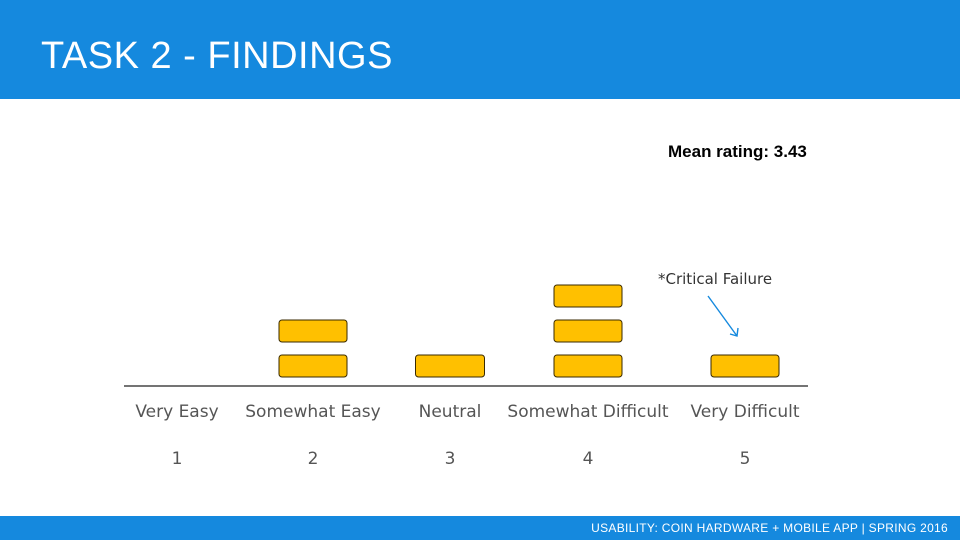 This screenshot has height=540, width=960. I want to click on chart-annotations: *Critical Failure, so click(715, 303).